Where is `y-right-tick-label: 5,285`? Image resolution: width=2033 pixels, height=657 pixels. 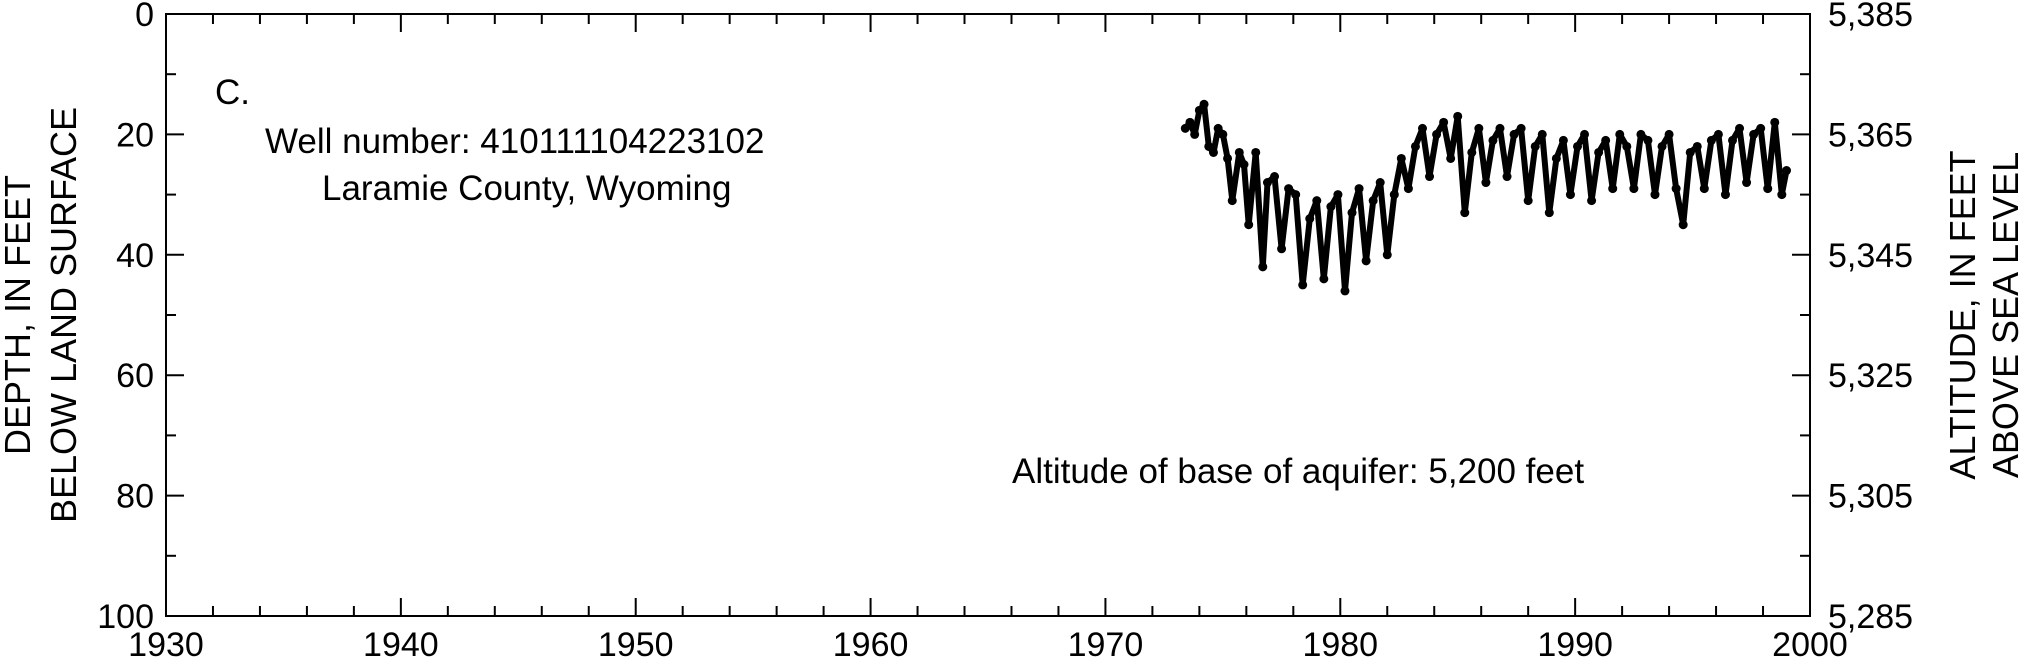 y-right-tick-label: 5,285 is located at coordinates (1870, 617).